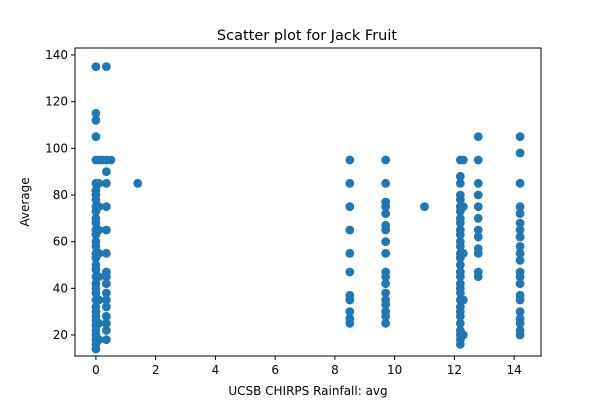  I want to click on y-tick-label: 20, so click(60, 335).